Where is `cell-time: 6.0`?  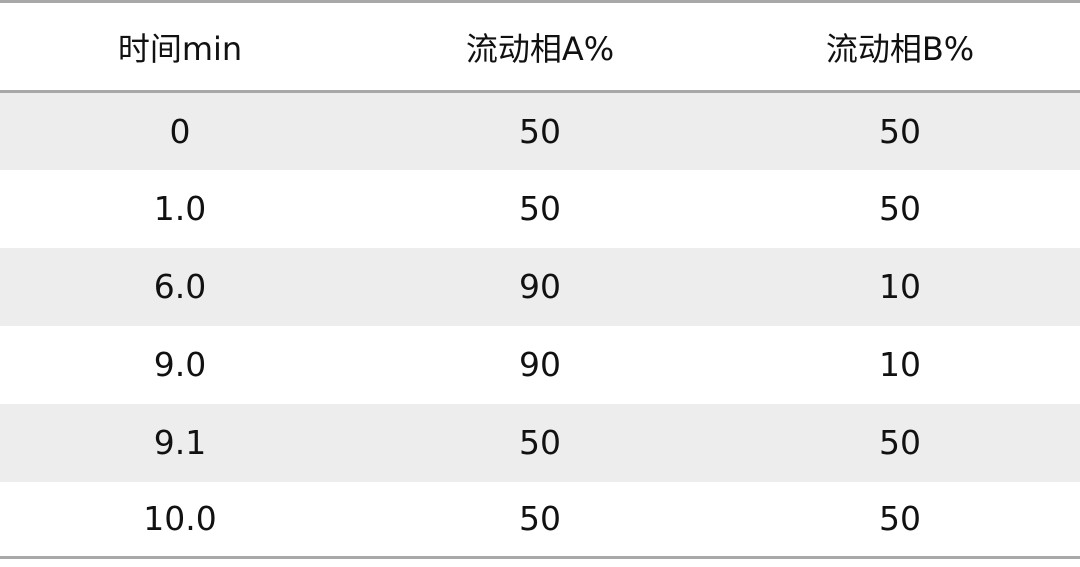
cell-time: 6.0 is located at coordinates (180, 286).